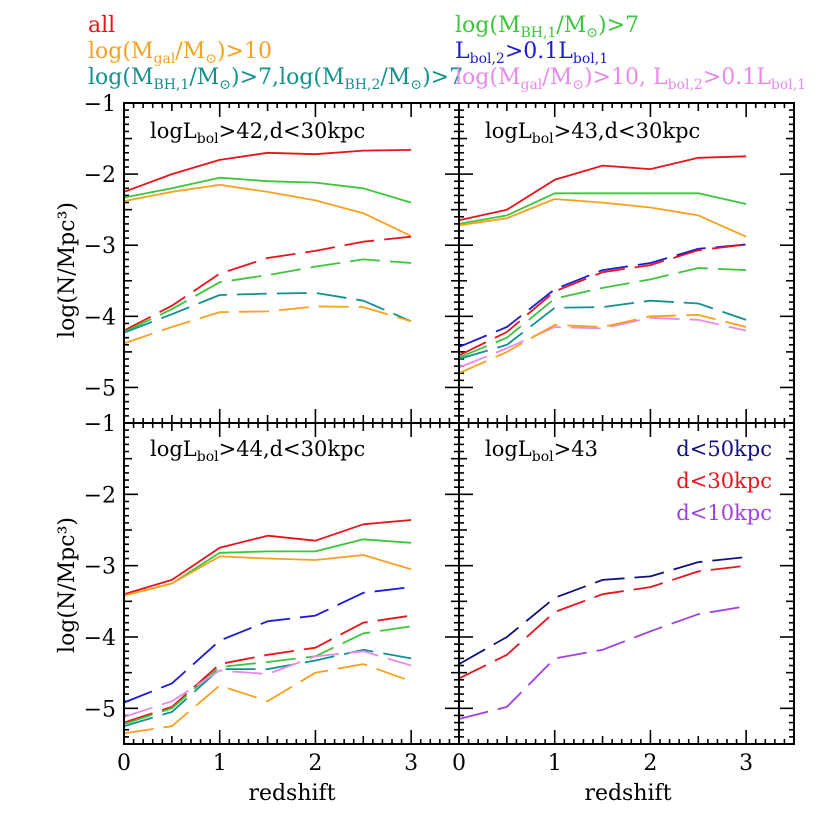  Describe the element at coordinates (630, 79) in the screenshot. I see `legend-mgal-lbol: log(Mgal/M⊙)>10, Lbol,2>0.1Lbol,1` at that location.